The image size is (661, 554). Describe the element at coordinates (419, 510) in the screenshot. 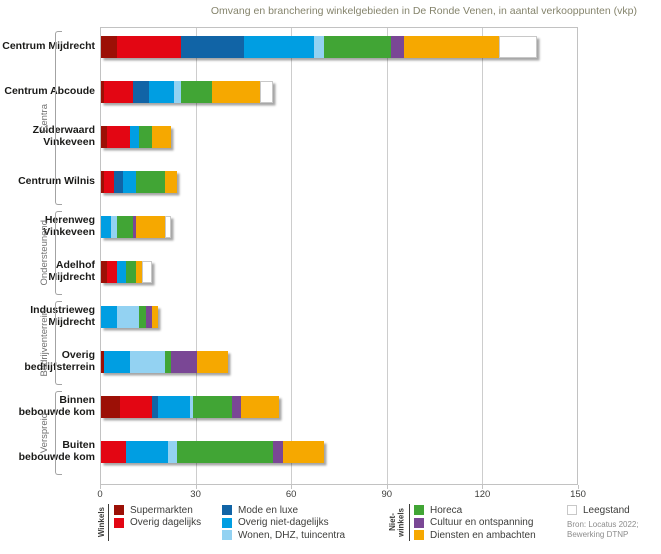

I see `legend-swatch-horeca` at that location.